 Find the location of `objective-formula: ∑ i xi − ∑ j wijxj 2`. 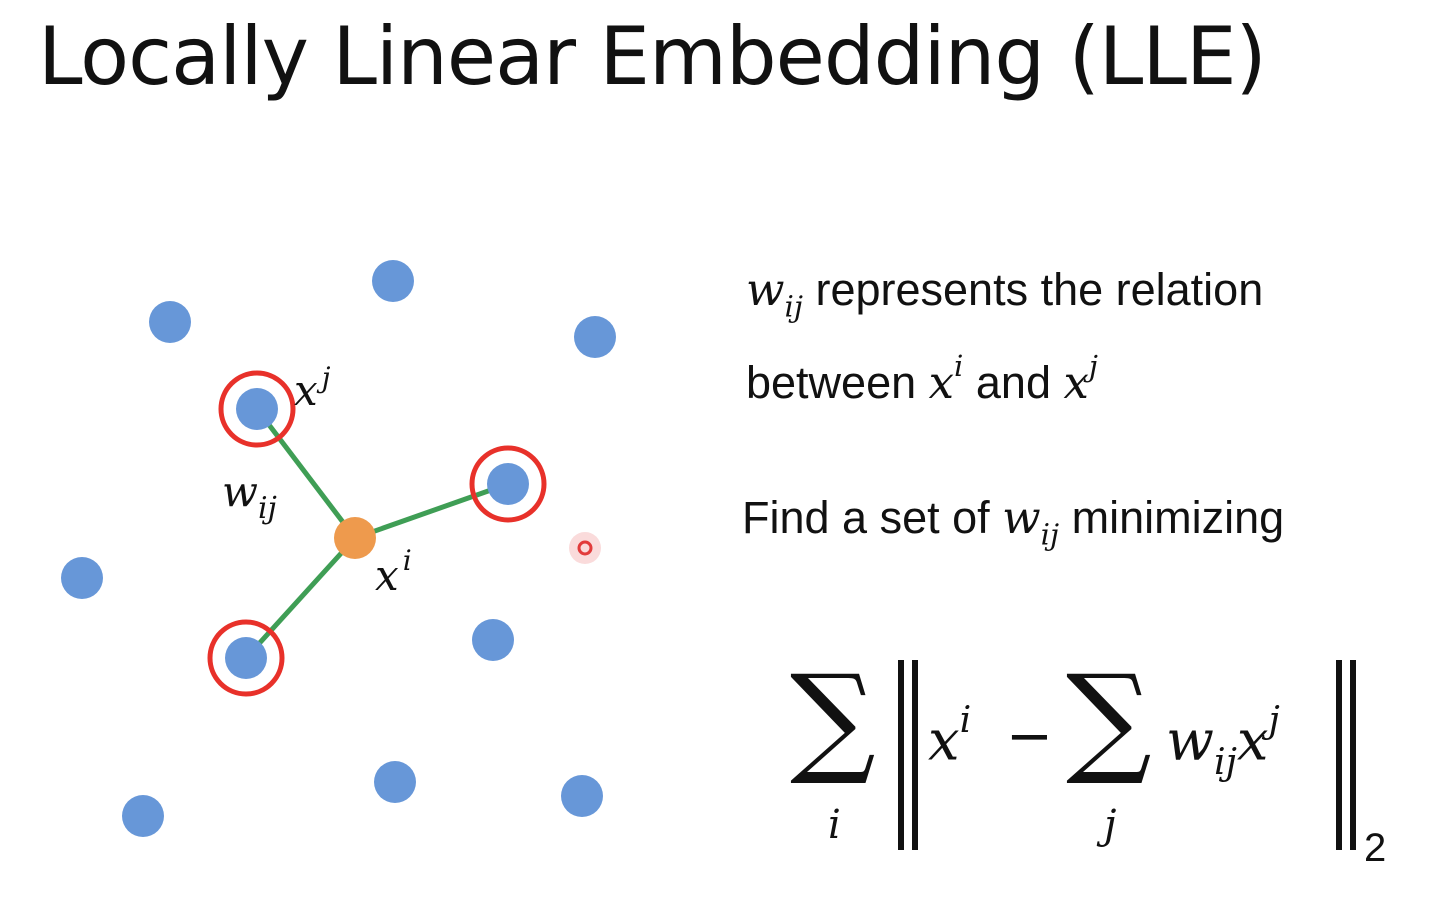

objective-formula: ∑ i xi − ∑ j wijxj 2 is located at coordinates (1100, 760).